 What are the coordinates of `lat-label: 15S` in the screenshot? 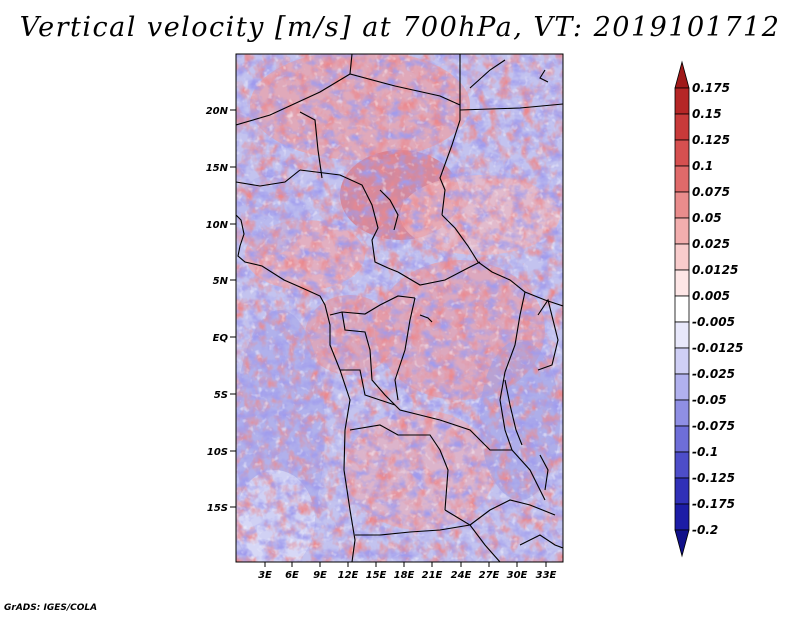 It's located at (217, 508).